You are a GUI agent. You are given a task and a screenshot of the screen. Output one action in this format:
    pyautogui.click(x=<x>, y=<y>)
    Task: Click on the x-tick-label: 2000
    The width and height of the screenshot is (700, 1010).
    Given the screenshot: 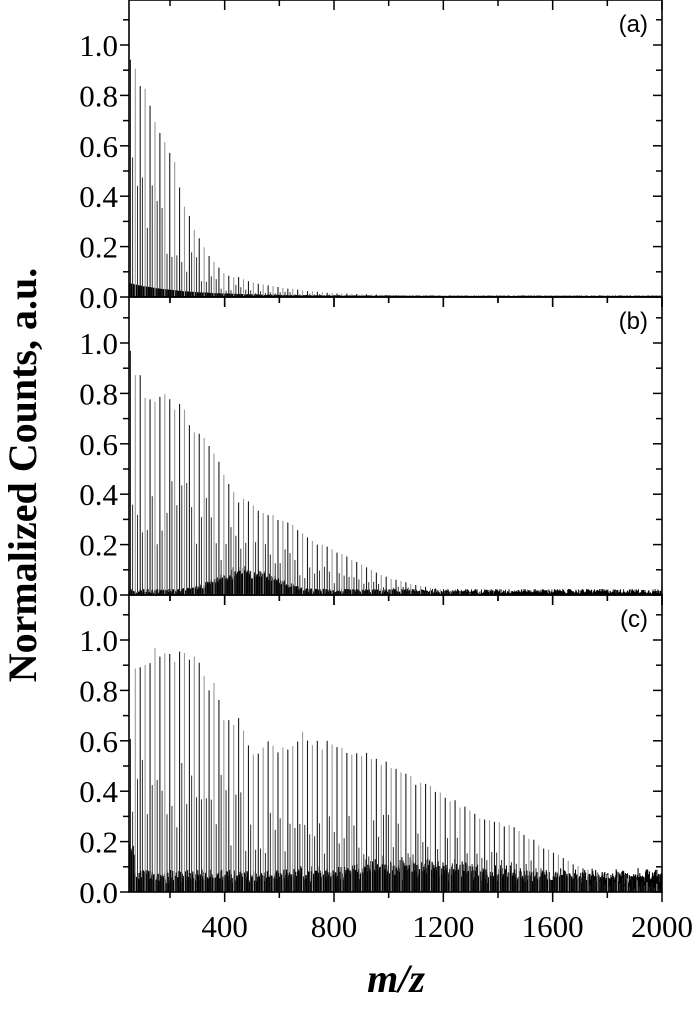 What is the action you would take?
    pyautogui.click(x=662, y=926)
    